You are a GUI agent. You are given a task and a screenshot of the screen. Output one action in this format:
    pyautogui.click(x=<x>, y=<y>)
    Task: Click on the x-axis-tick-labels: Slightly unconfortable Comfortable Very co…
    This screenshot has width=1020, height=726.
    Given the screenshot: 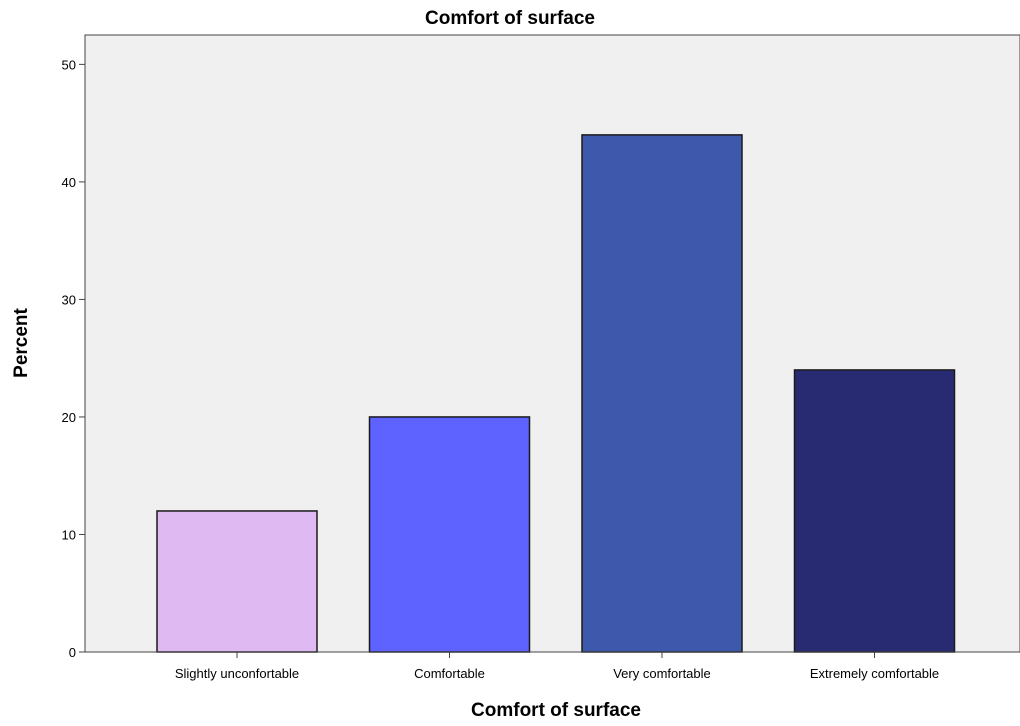 What is the action you would take?
    pyautogui.click(x=557, y=666)
    